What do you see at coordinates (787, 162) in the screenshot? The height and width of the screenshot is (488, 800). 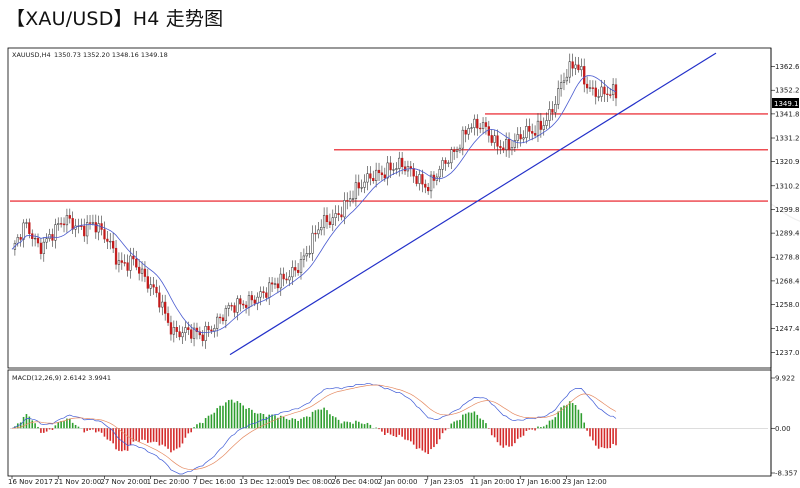 I see `price-tick-label: 1320.90` at bounding box center [787, 162].